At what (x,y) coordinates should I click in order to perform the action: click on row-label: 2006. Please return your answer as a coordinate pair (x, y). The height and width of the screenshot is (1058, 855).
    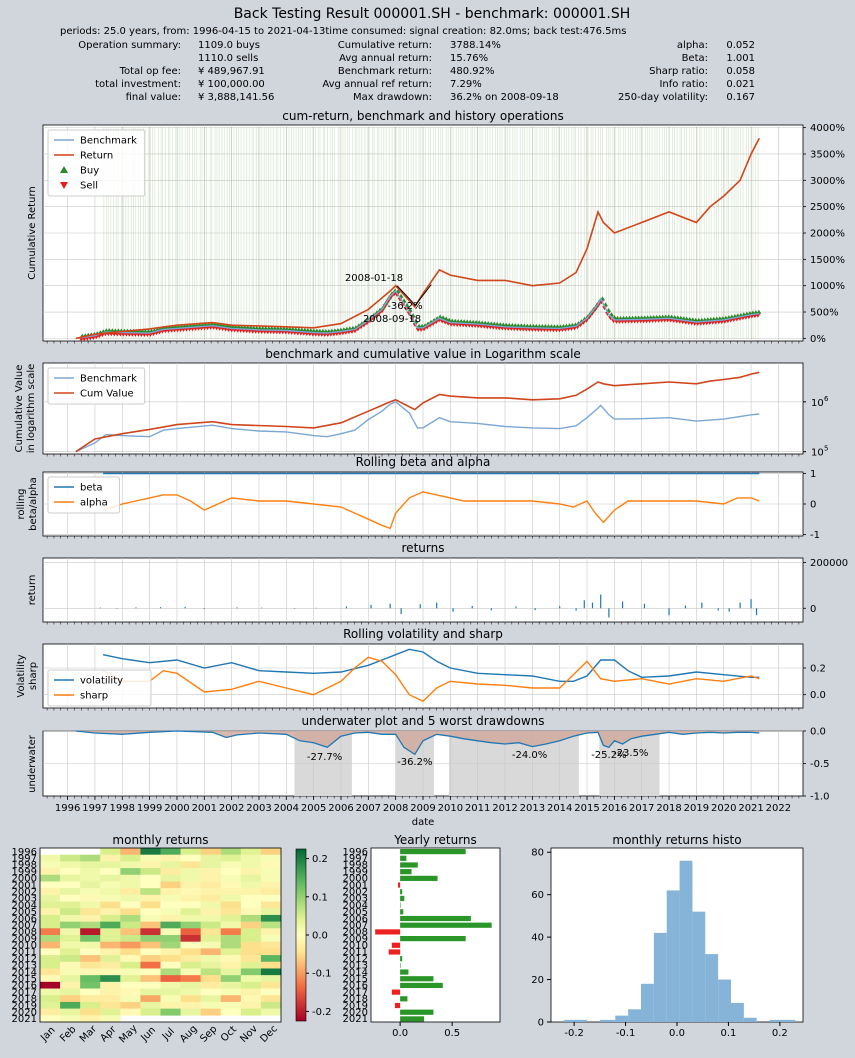
    Looking at the image, I should click on (355, 919).